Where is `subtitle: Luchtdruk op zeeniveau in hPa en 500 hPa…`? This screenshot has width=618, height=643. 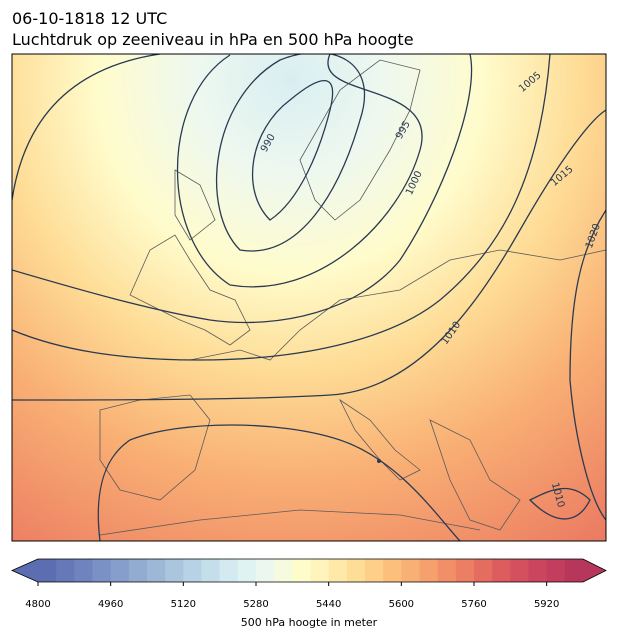 subtitle: Luchtdruk op zeeniveau in hPa en 500 hPa… is located at coordinates (213, 39).